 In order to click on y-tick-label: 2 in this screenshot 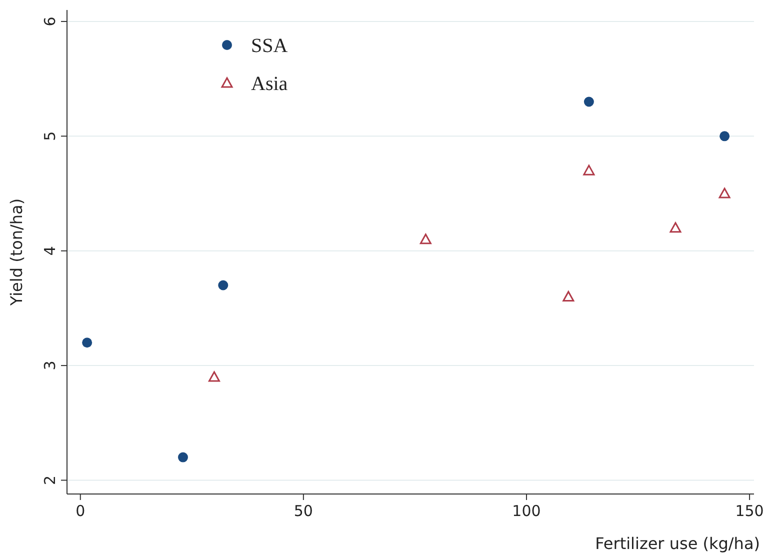, I will do `click(50, 480)`.